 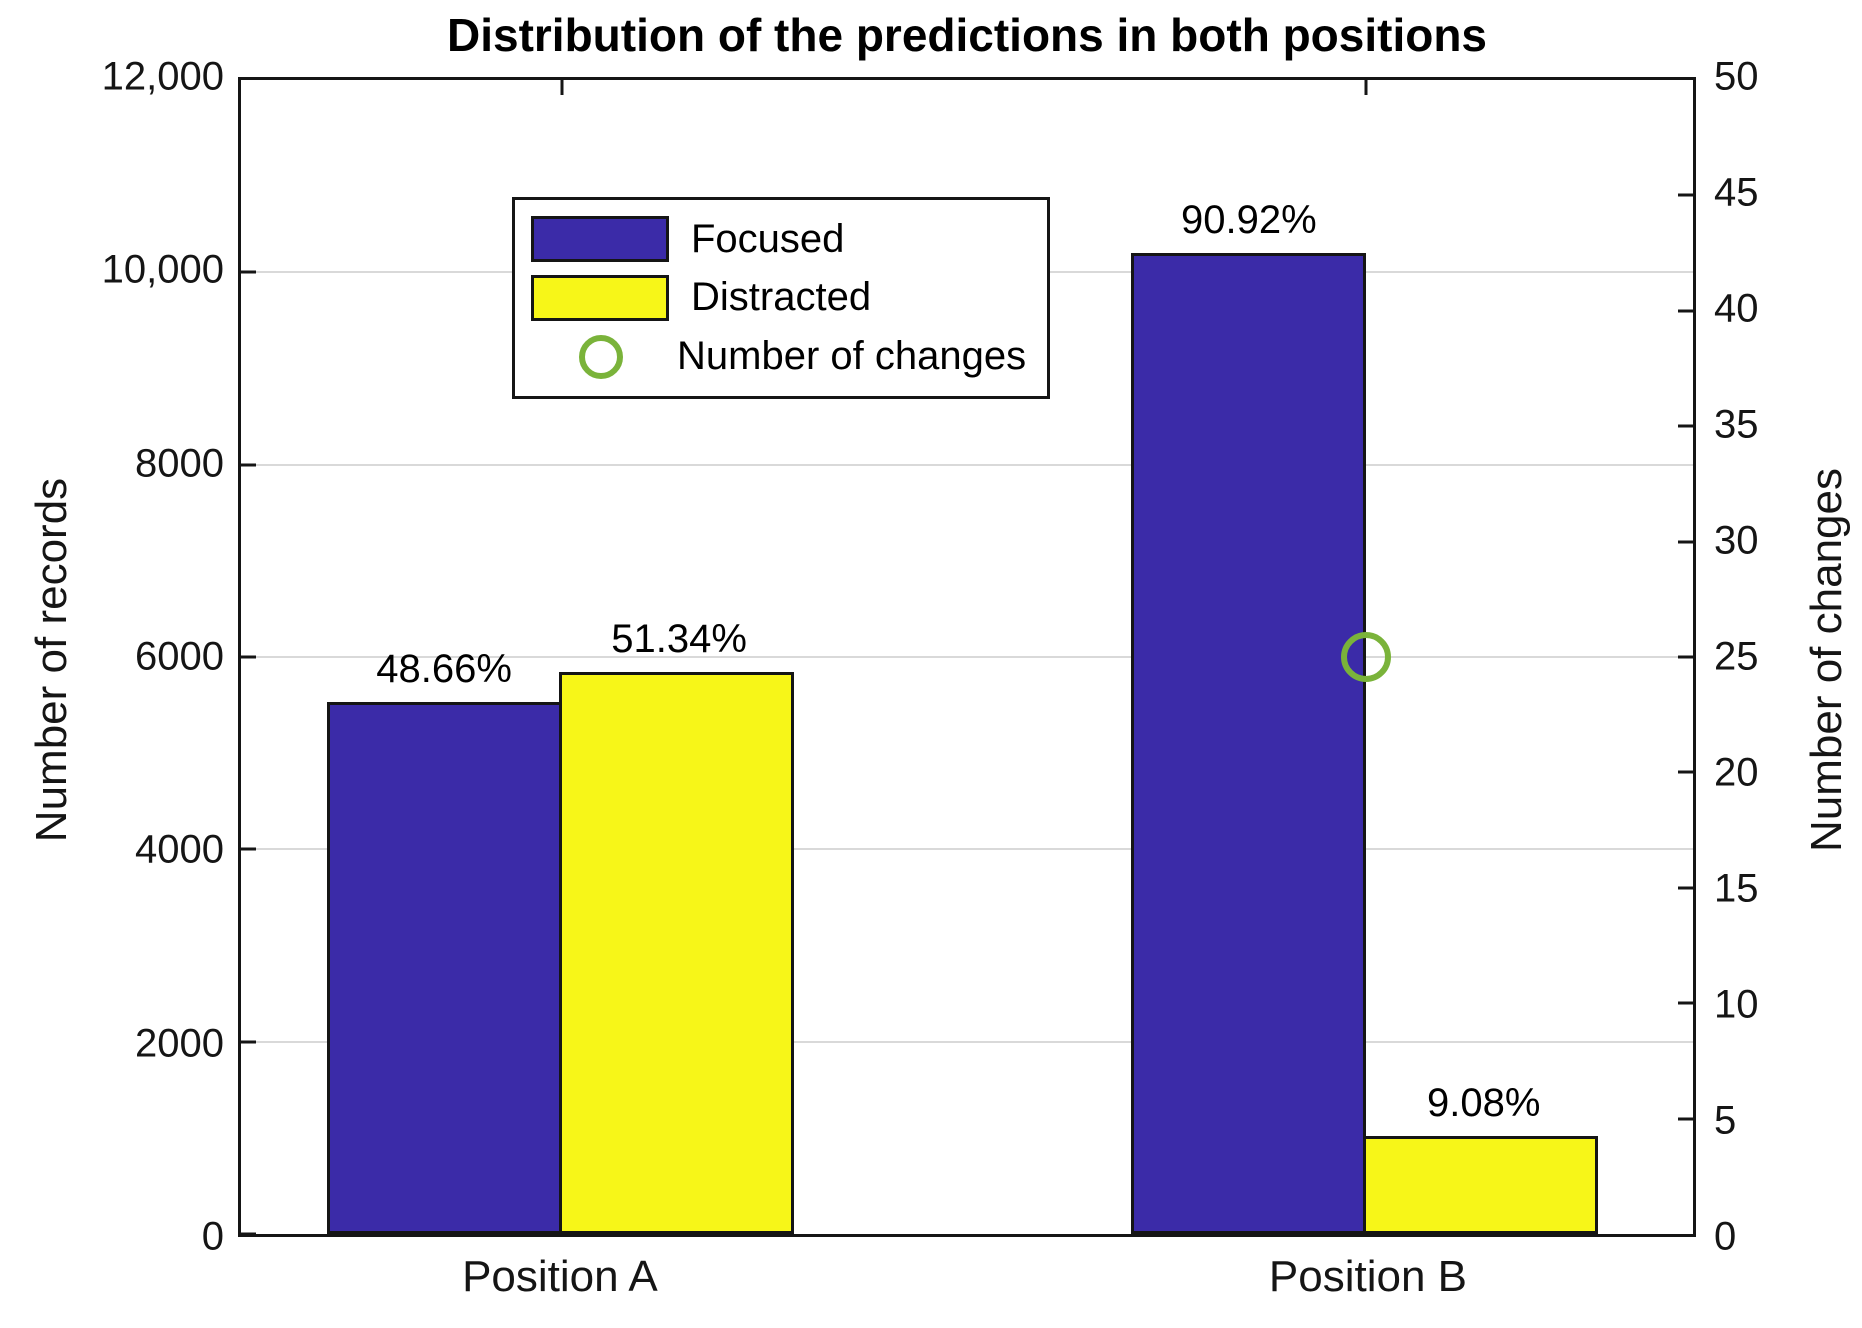 I want to click on x-axis-labels: Position A Position B, so click(x=967, y=1282).